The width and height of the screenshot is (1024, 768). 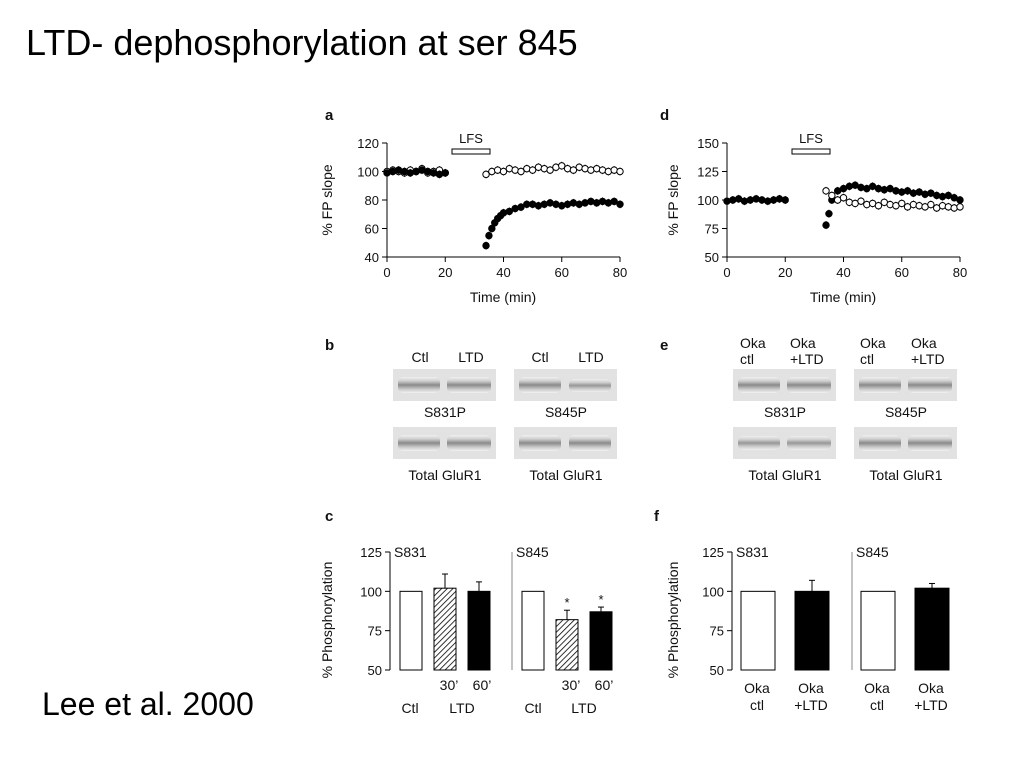 I want to click on x-label: ctl, so click(x=757, y=705).